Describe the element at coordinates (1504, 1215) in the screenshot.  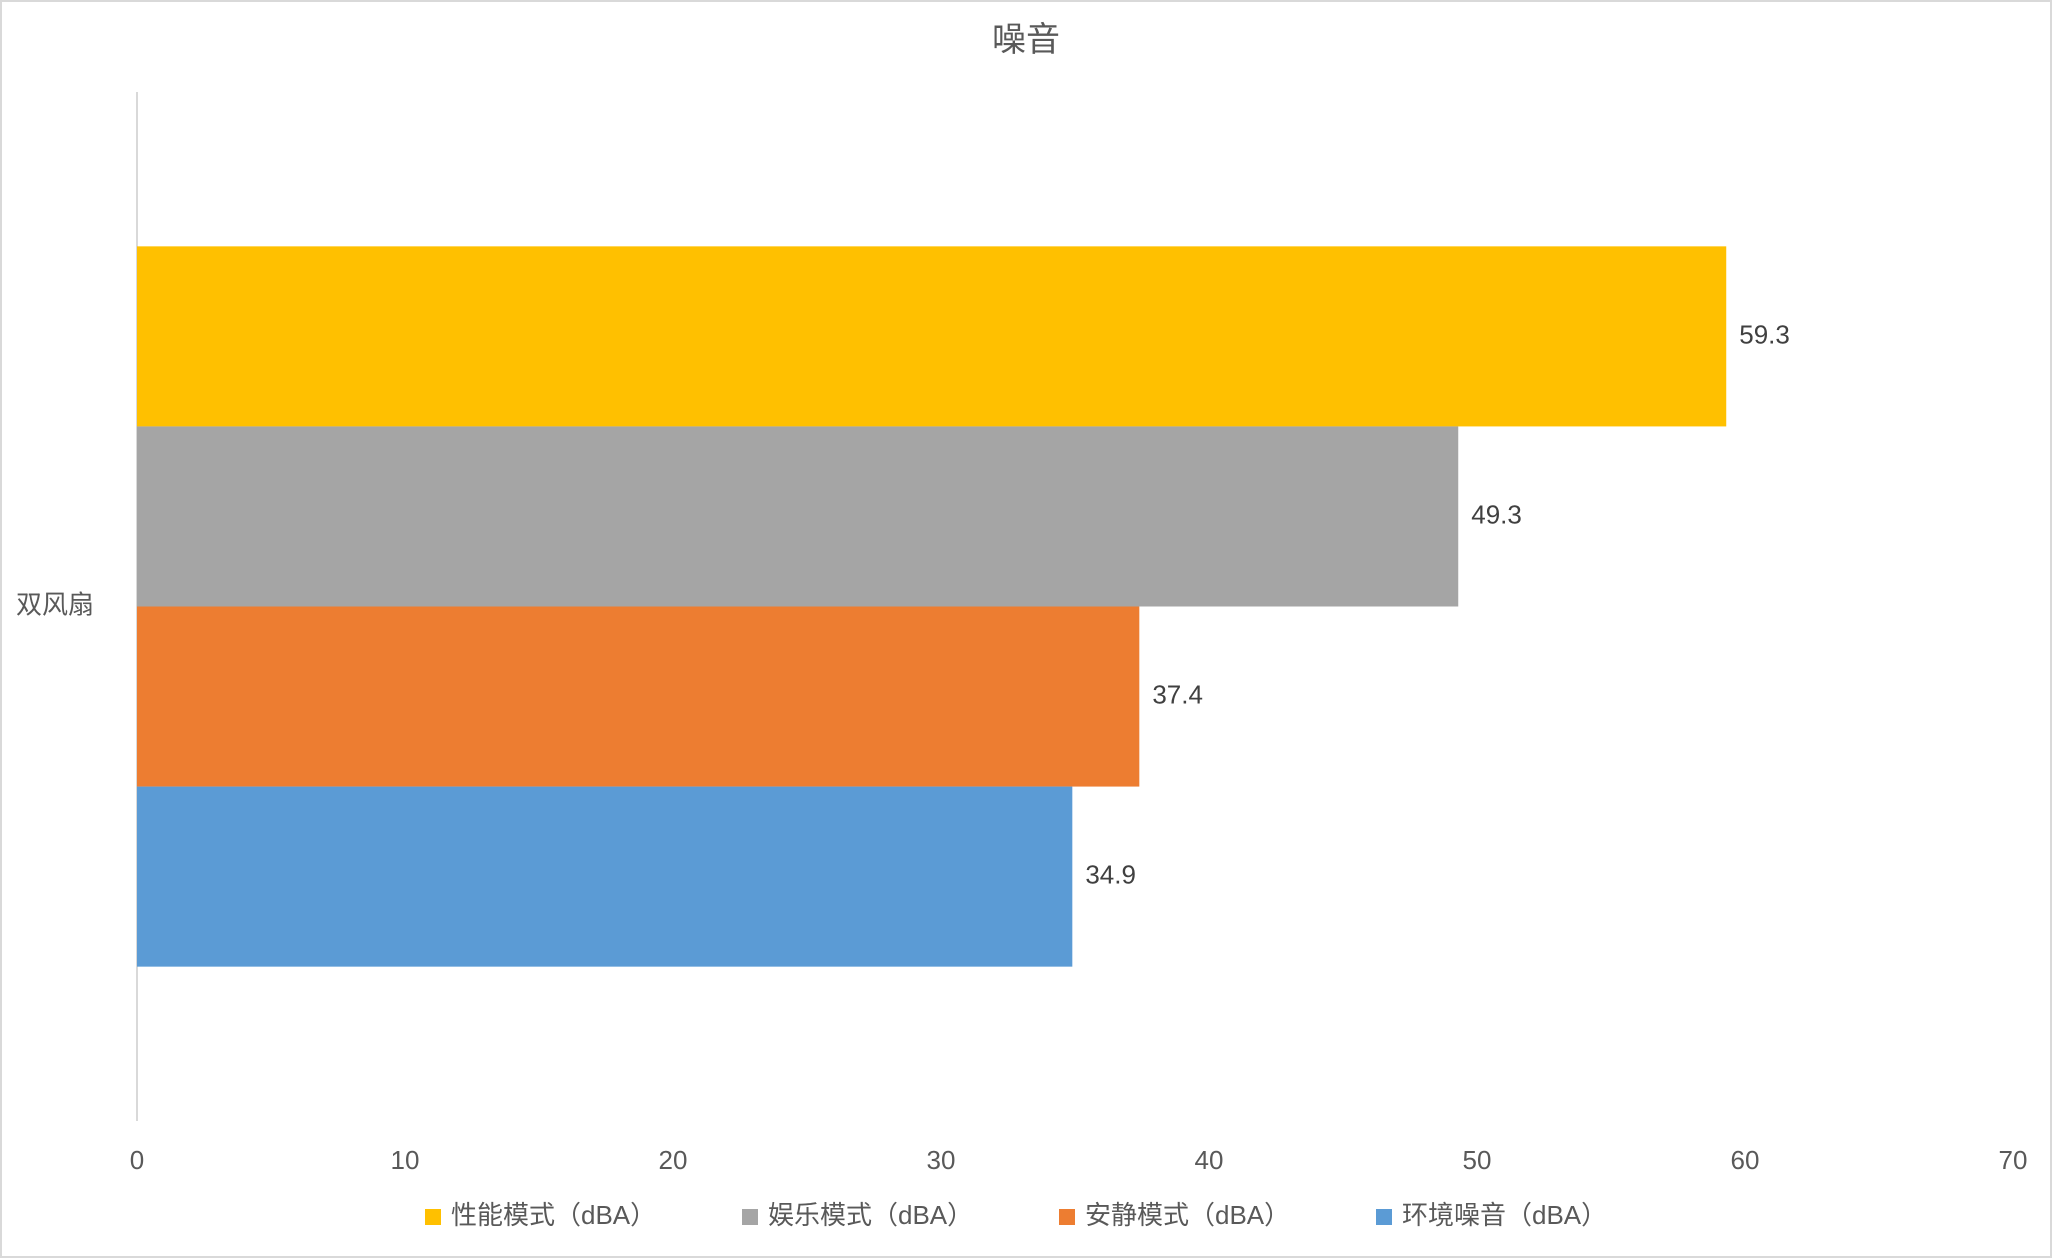
I see `legend-label: 环境噪音（dBA）` at that location.